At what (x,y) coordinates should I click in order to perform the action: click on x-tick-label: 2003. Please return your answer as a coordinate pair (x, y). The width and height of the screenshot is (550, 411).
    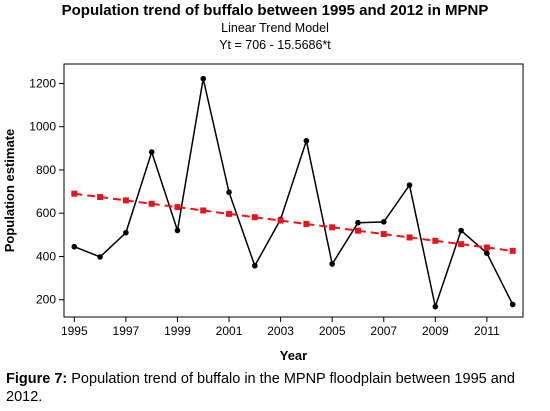
    Looking at the image, I should click on (280, 331).